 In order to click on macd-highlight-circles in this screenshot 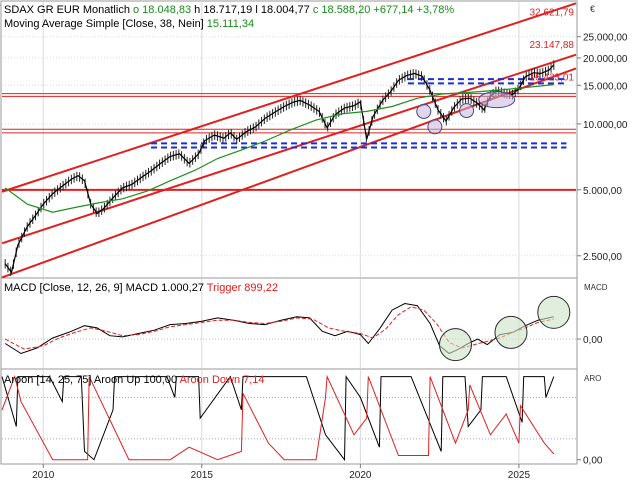, I will do `click(504, 328)`.